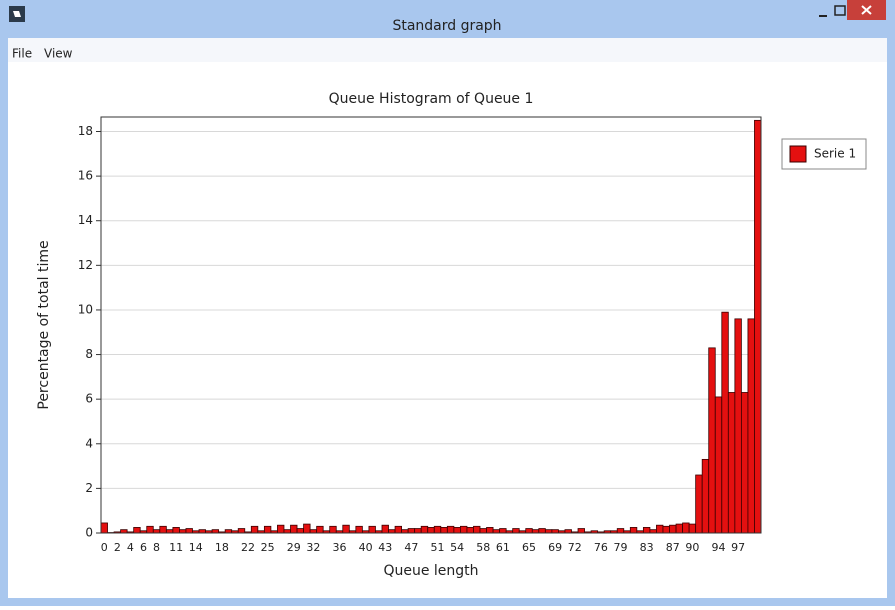 The height and width of the screenshot is (610, 895). What do you see at coordinates (89, 354) in the screenshot?
I see `y-tick-label: 8` at bounding box center [89, 354].